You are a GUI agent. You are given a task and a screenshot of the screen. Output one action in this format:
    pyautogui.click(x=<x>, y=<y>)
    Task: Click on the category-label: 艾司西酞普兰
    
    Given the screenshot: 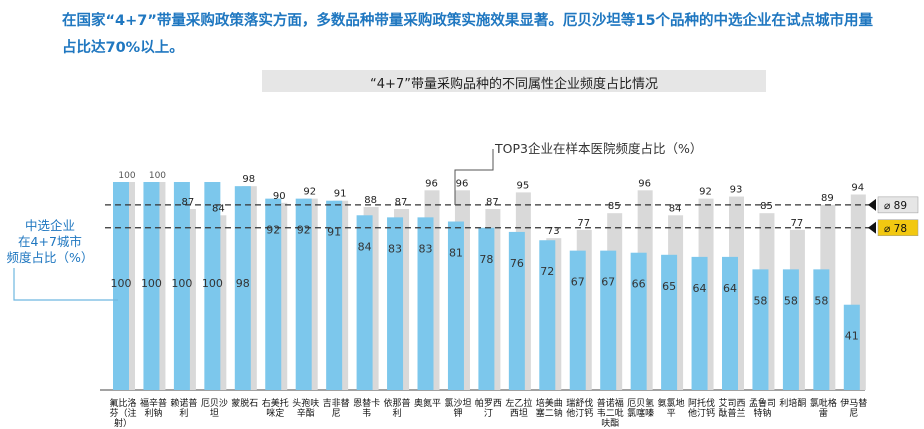 What is the action you would take?
    pyautogui.click(x=731, y=408)
    